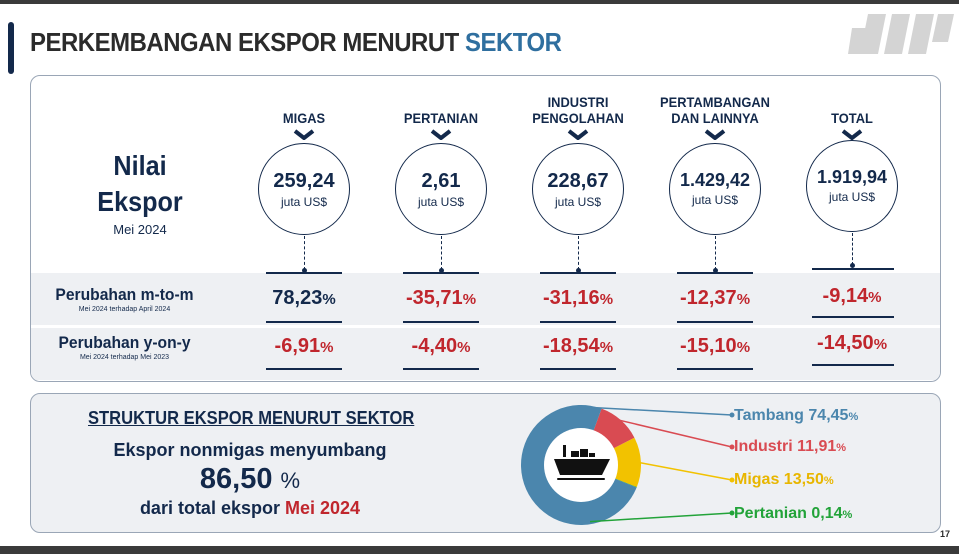 This screenshot has height=554, width=959. Describe the element at coordinates (769, 415) in the screenshot. I see `legend-tambang-label: Tambang` at that location.